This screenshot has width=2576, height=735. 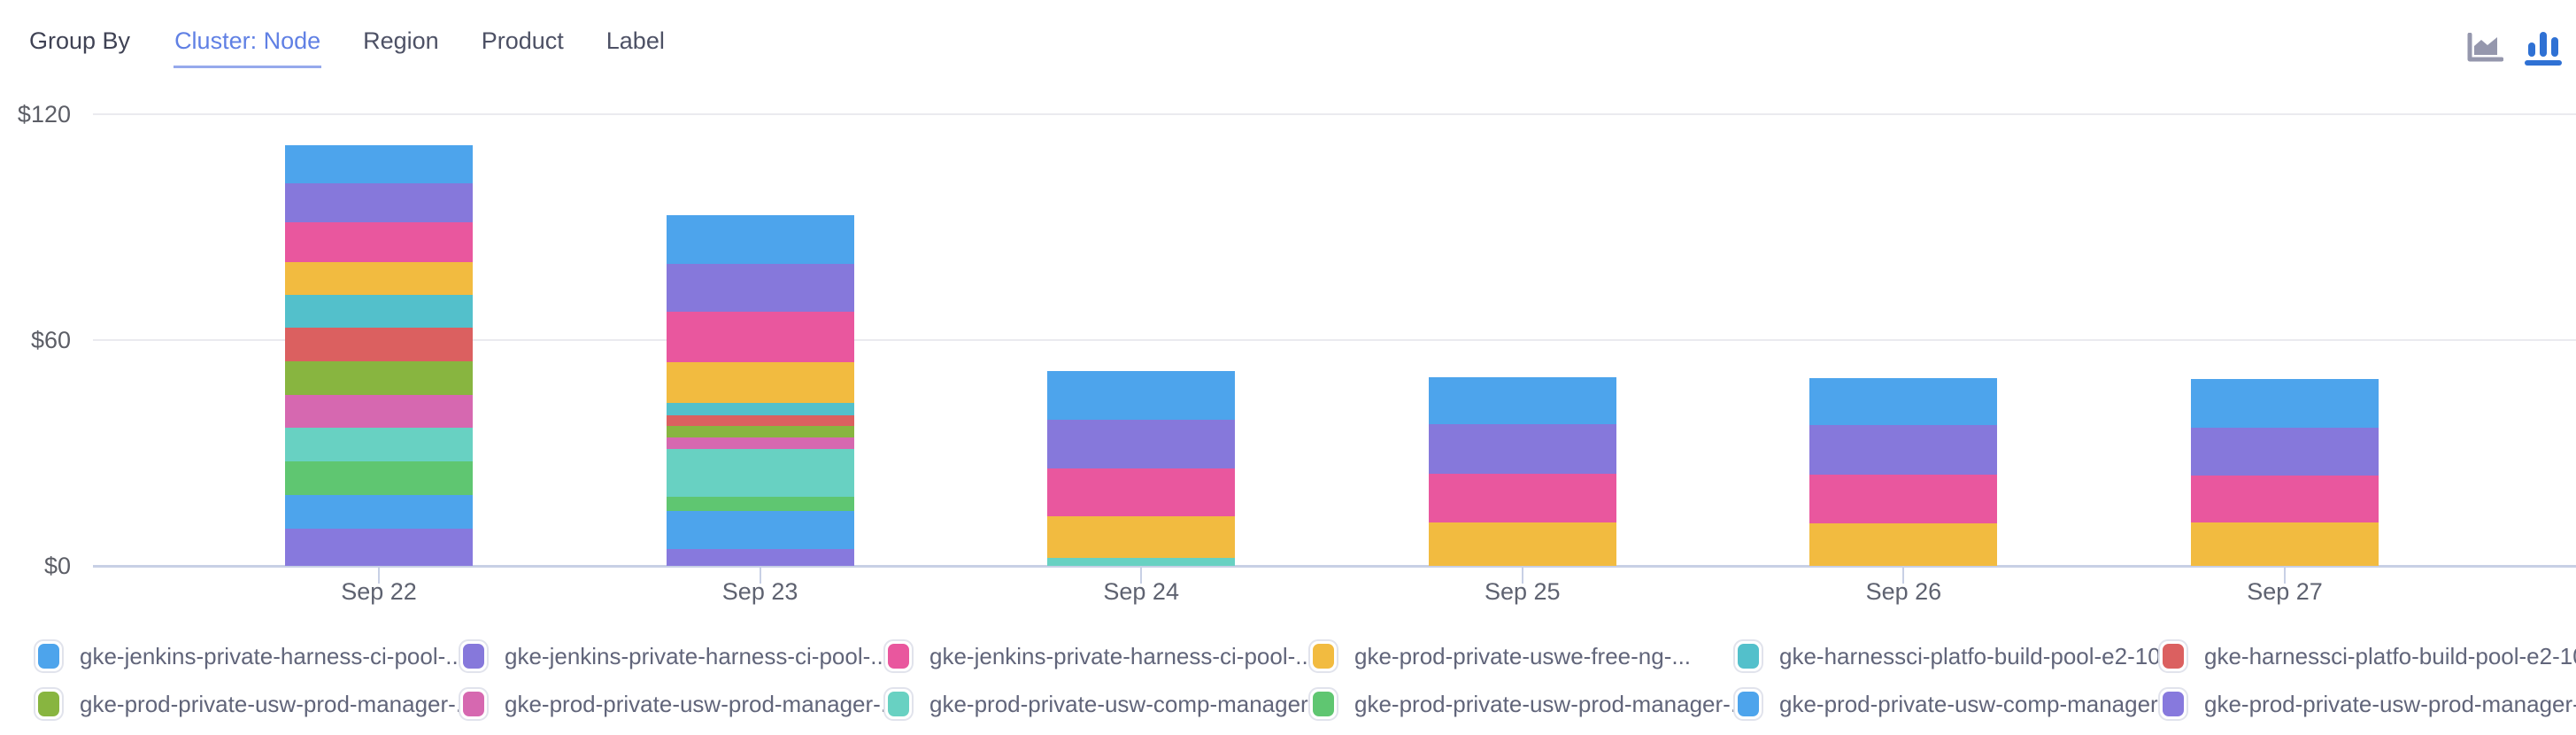 I want to click on x-axis-line, so click(x=1334, y=566).